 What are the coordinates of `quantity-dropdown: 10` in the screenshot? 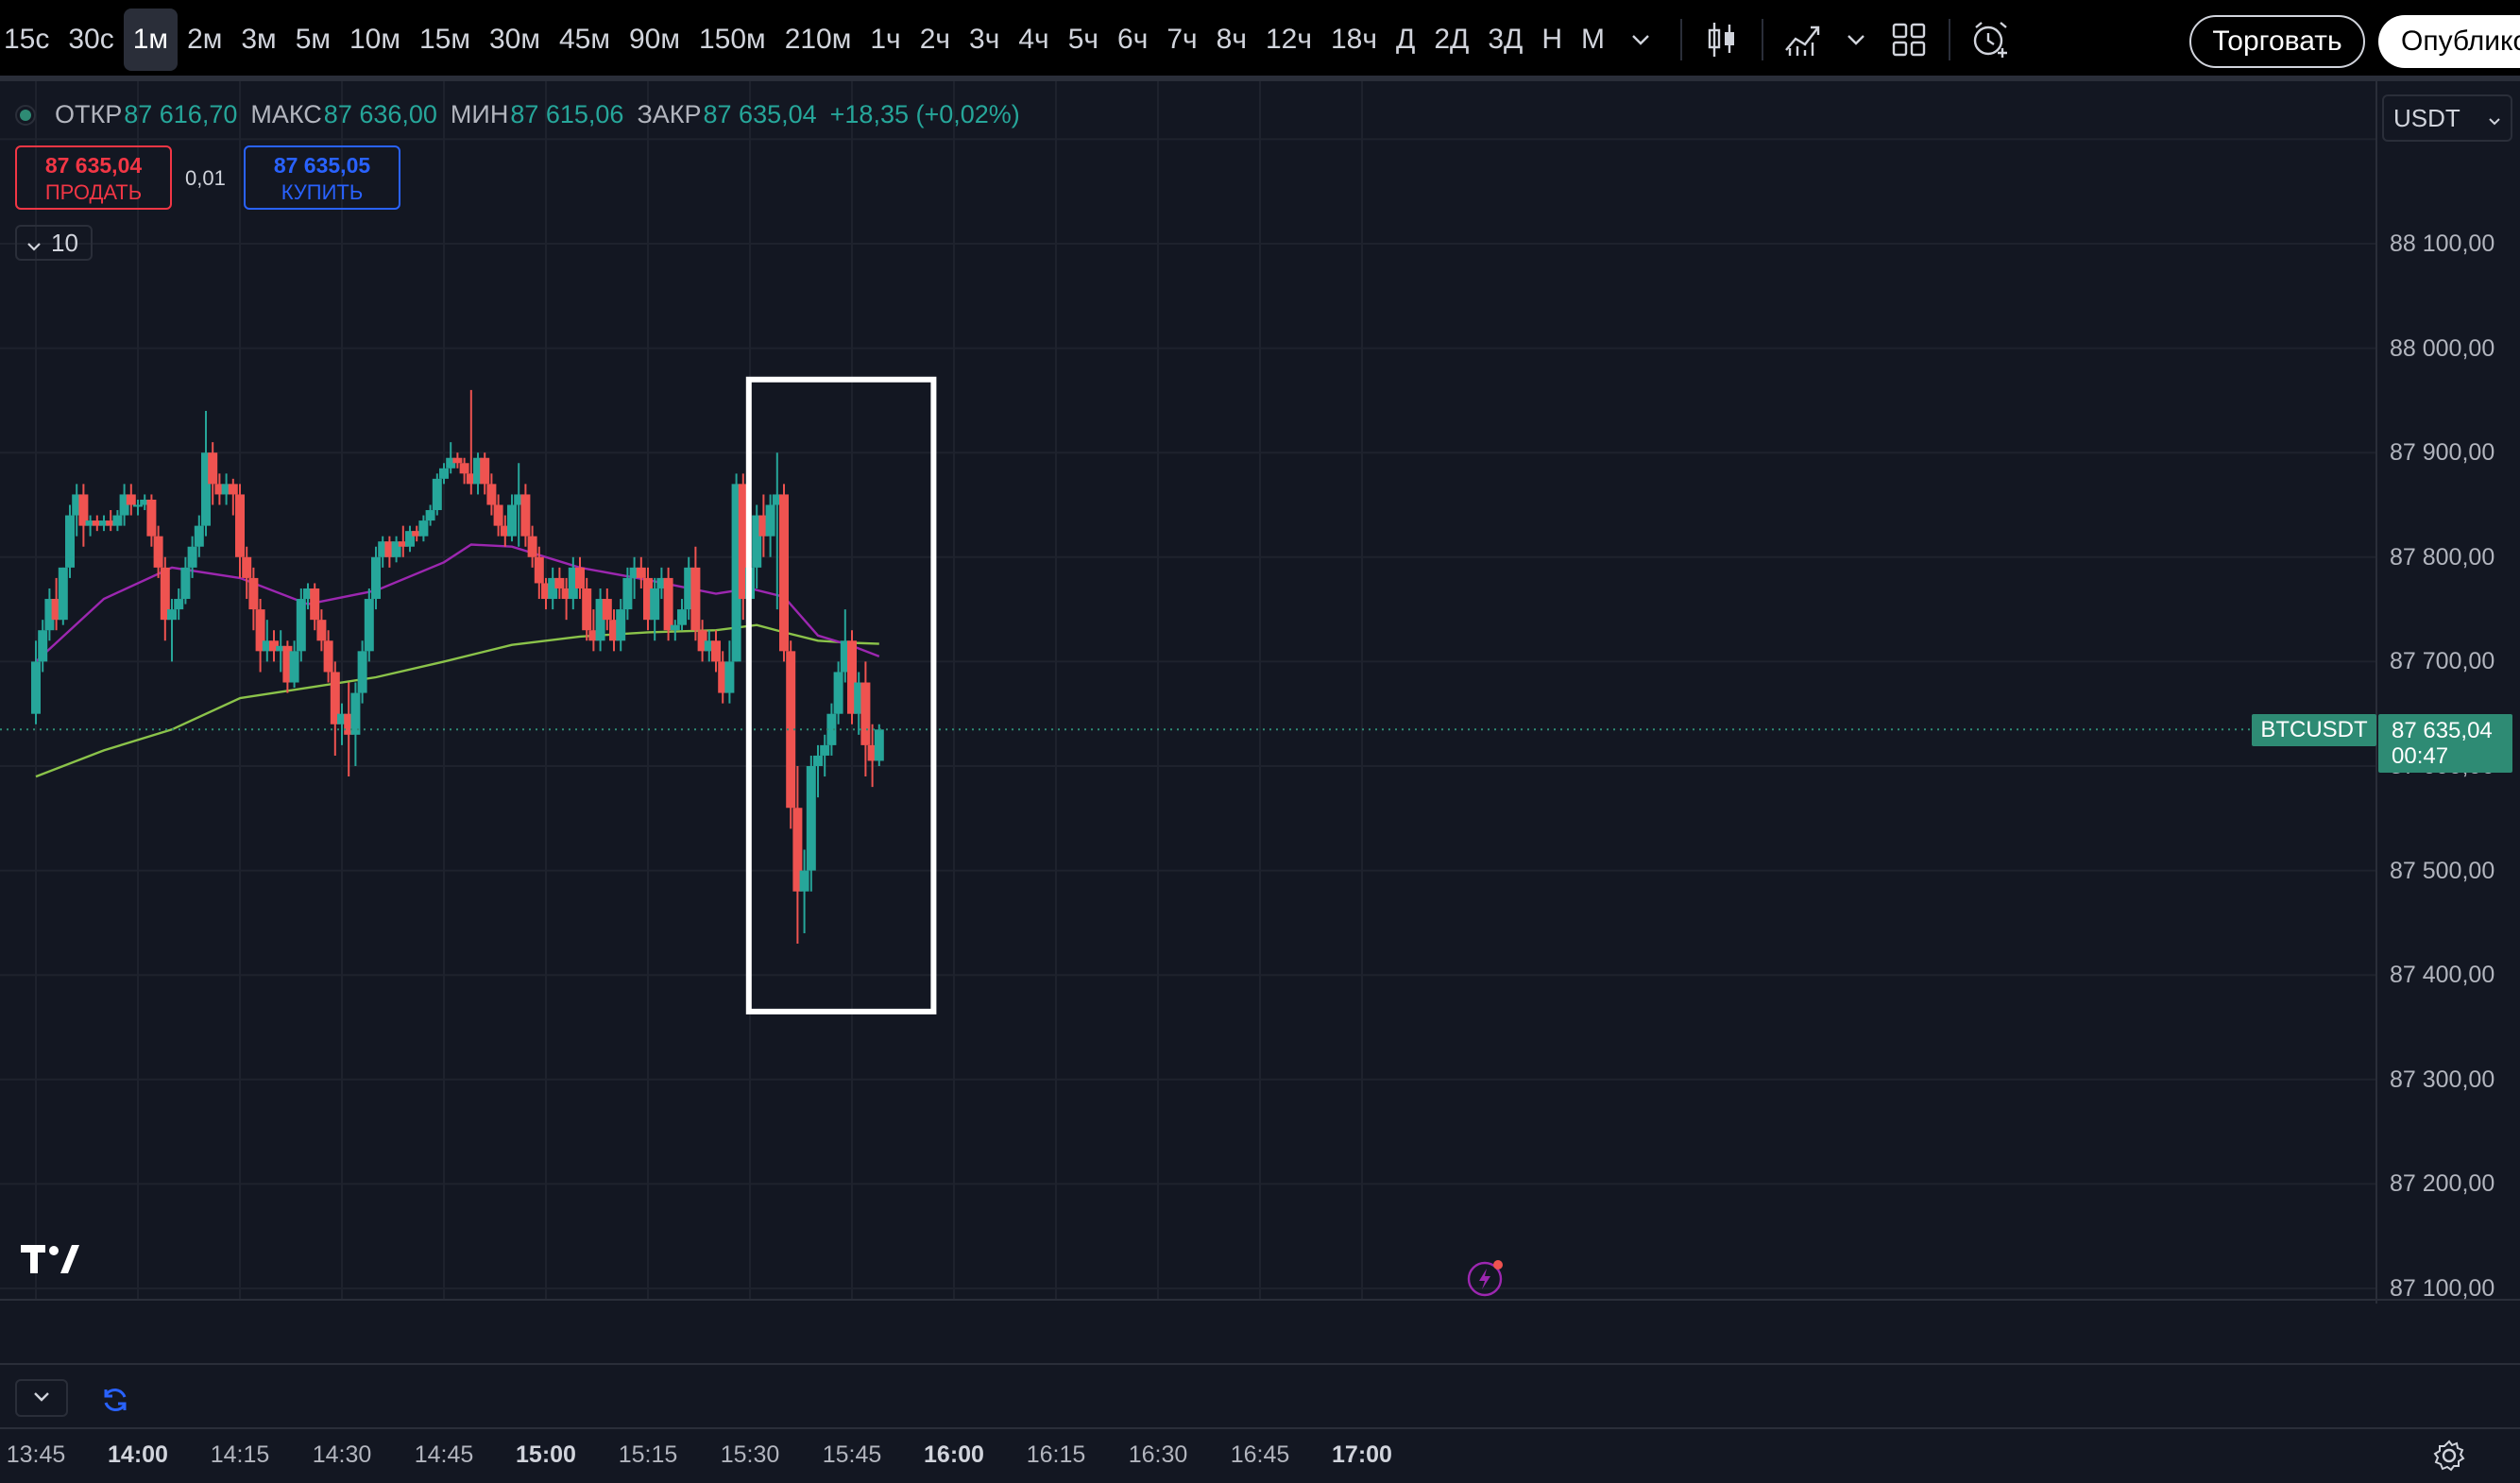 It's located at (54, 243).